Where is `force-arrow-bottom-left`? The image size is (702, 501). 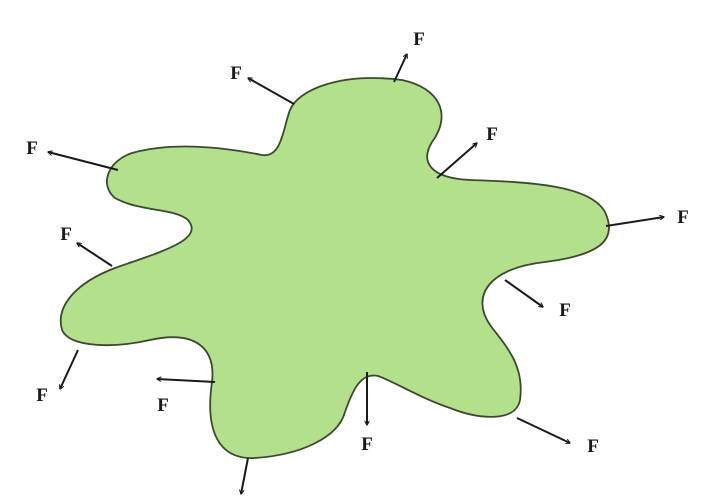
force-arrow-bottom-left is located at coordinates (186, 381).